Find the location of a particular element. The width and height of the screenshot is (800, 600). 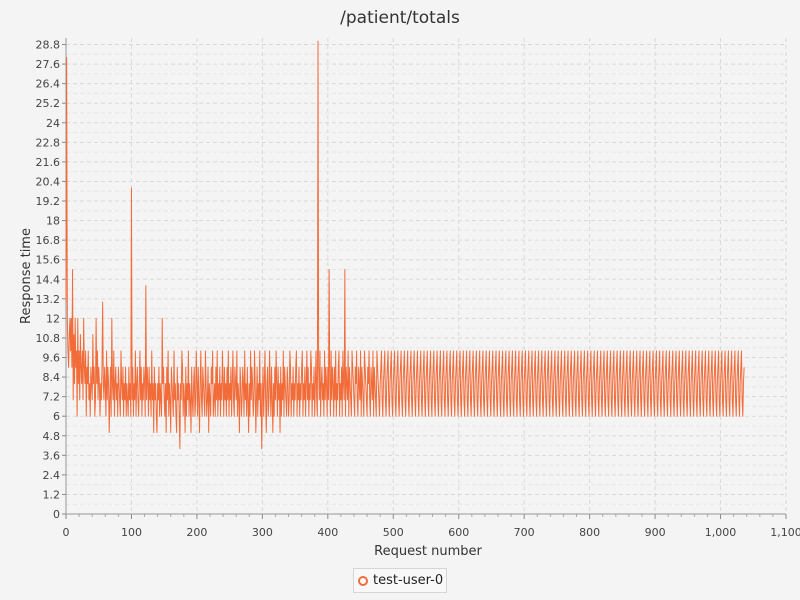

y-tick-label: 24 is located at coordinates (53, 123).